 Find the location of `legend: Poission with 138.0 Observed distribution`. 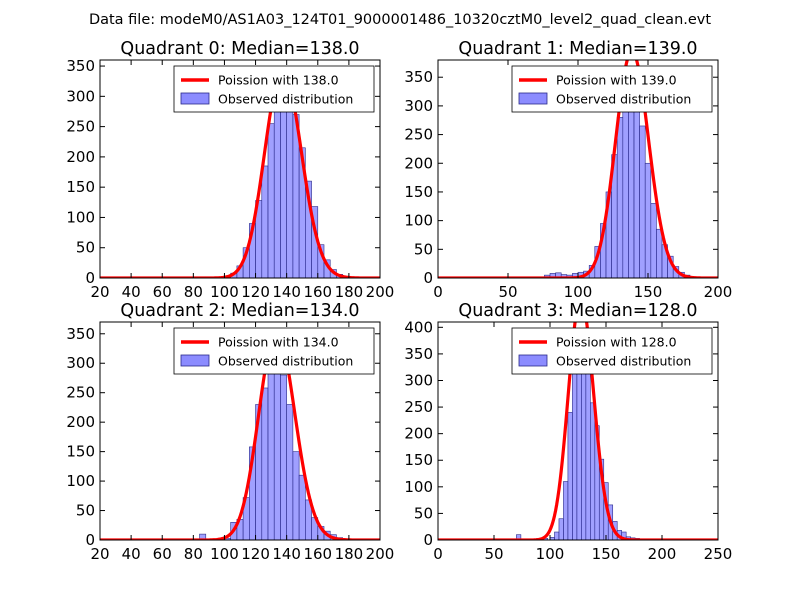

legend: Poission with 138.0 Observed distribution is located at coordinates (274, 89).